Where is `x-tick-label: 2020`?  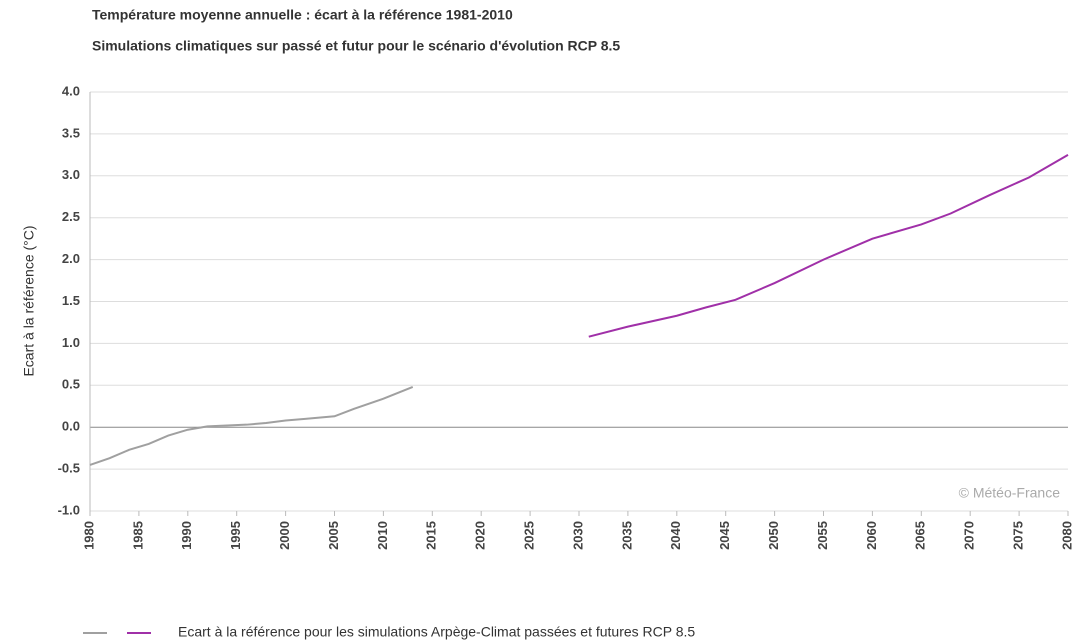 x-tick-label: 2020 is located at coordinates (480, 535).